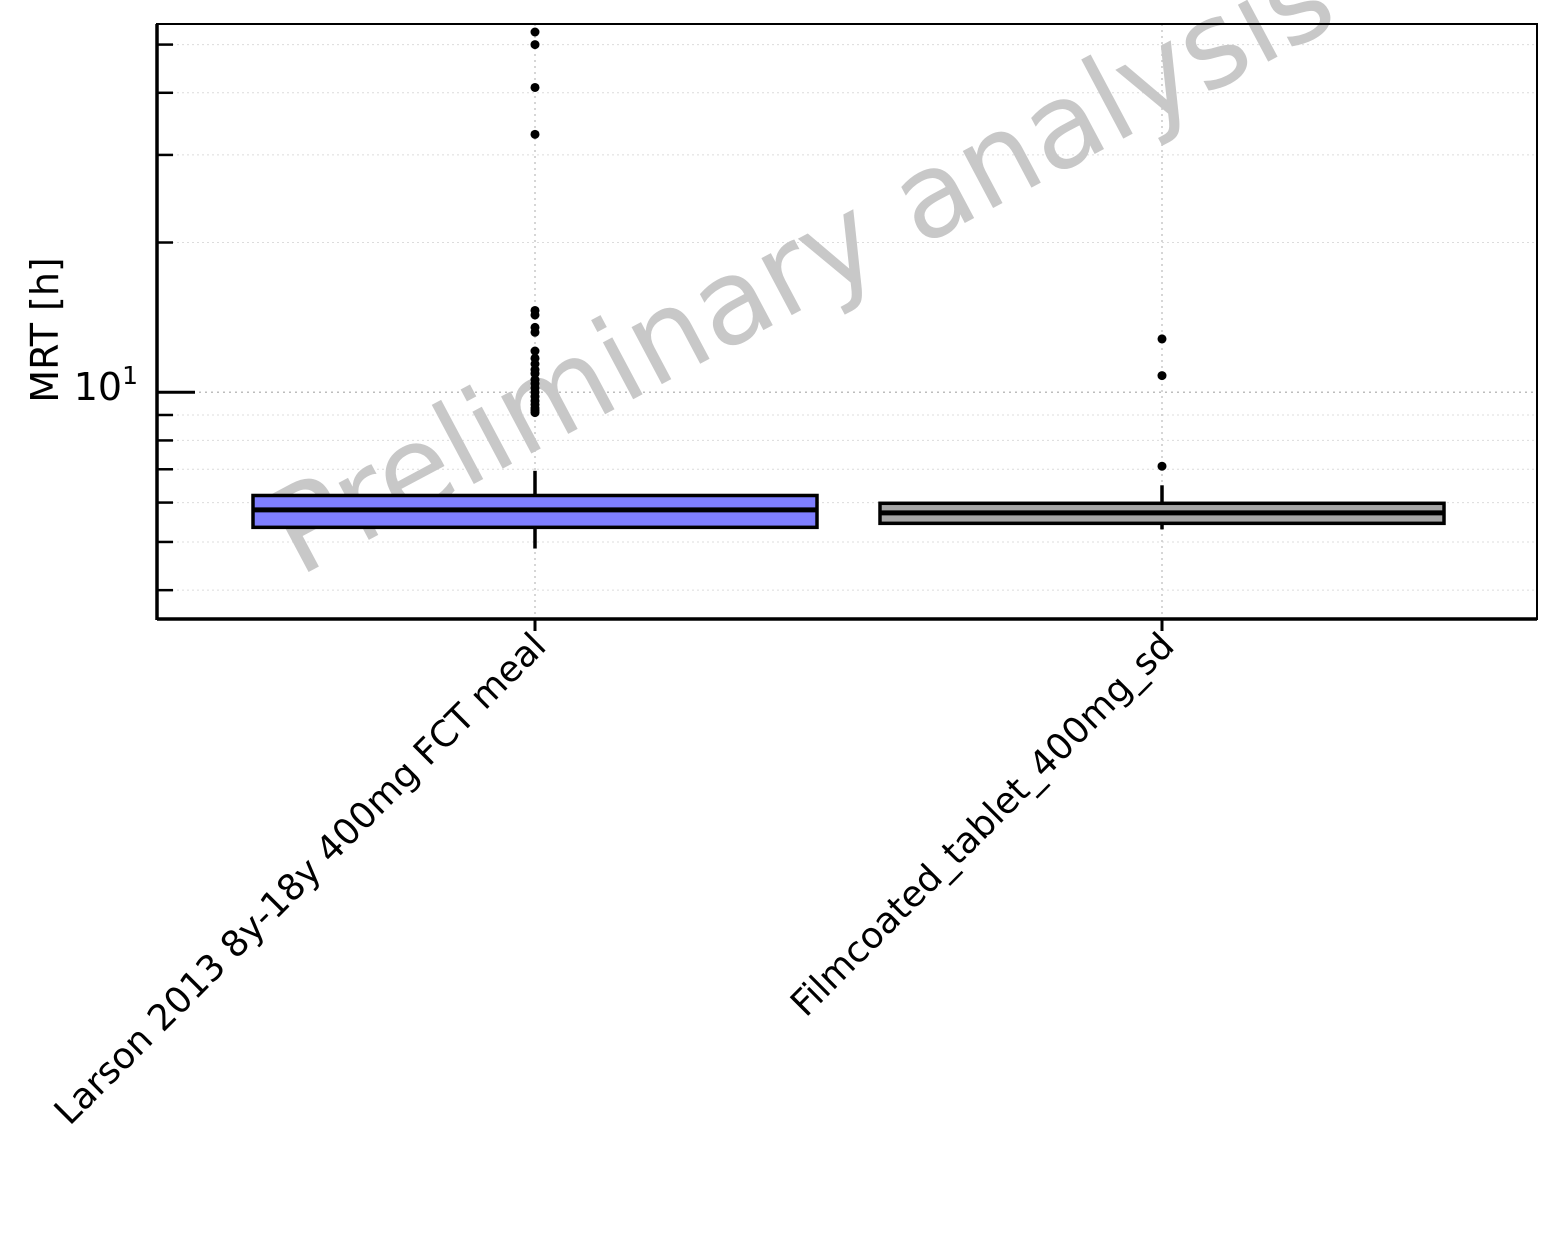 The height and width of the screenshot is (1249, 1562). I want to click on x-tick-label-larson: Larson 2013 8y-18y 400mg FCT meal, so click(301, 879).